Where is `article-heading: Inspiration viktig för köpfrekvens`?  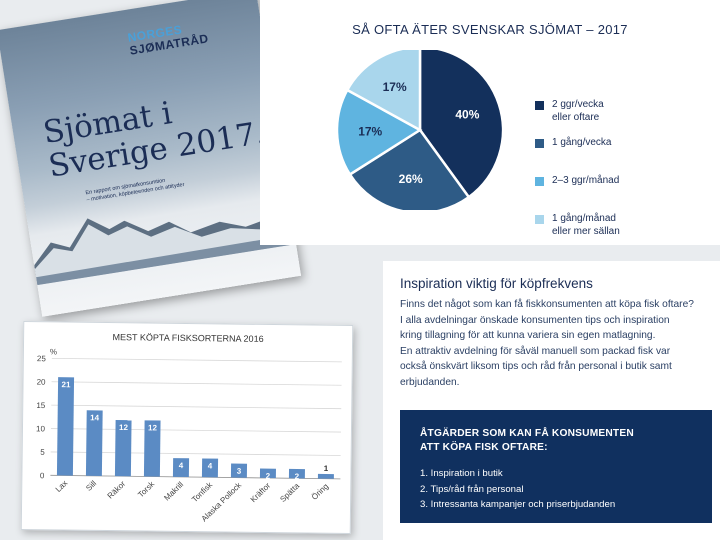
article-heading: Inspiration viktig för köpfrekvens is located at coordinates (496, 283).